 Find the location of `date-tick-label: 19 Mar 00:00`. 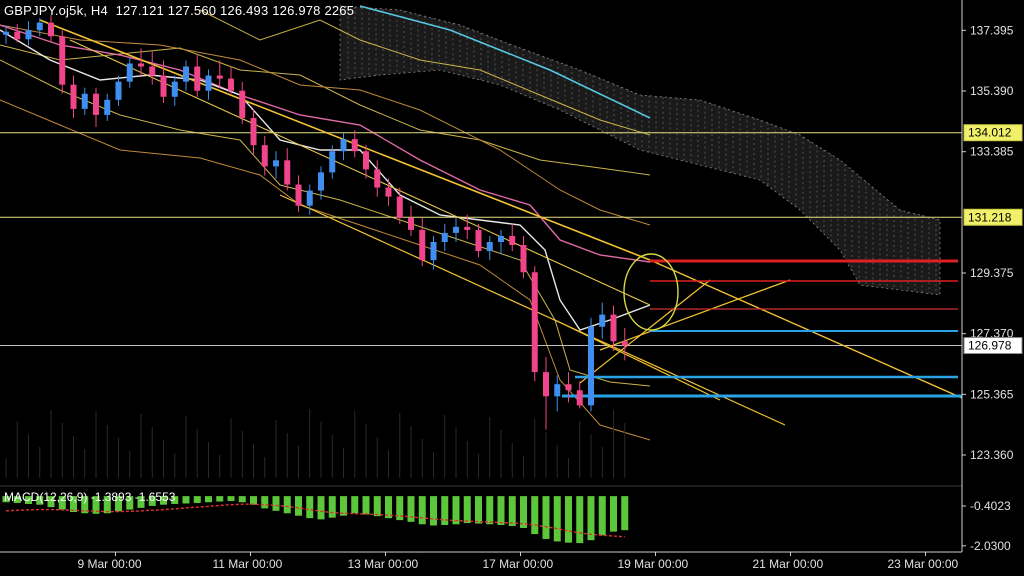

date-tick-label: 19 Mar 00:00 is located at coordinates (653, 564).